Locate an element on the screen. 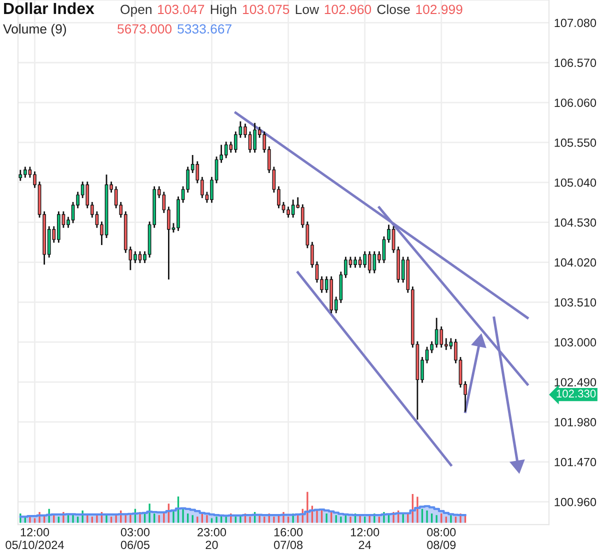 The width and height of the screenshot is (600, 558). chart-title: Dollar Index is located at coordinates (49, 8).